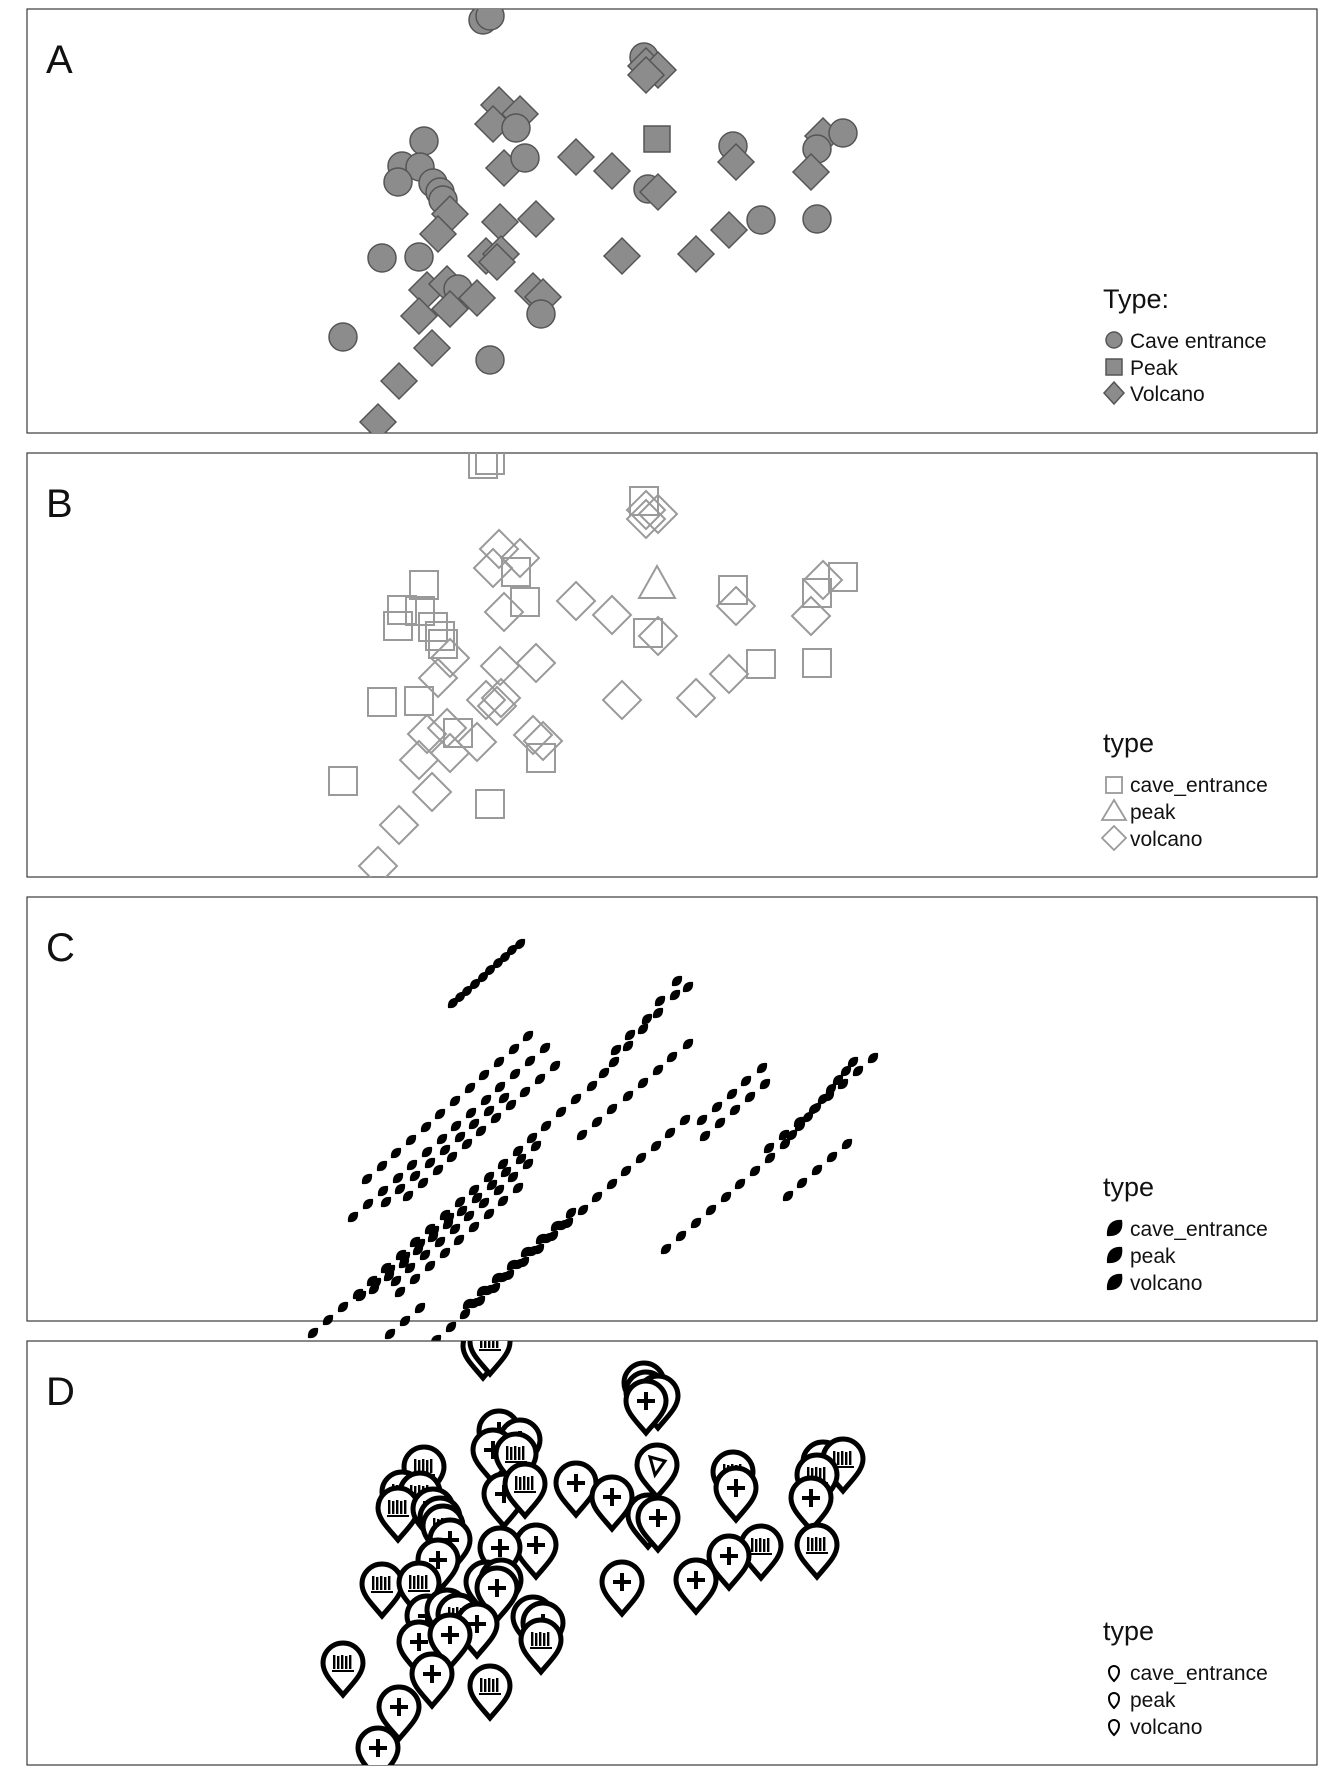 The image size is (1344, 1774). Describe the element at coordinates (1153, 1700) in the screenshot. I see `legend-d-label-peak: peak` at that location.